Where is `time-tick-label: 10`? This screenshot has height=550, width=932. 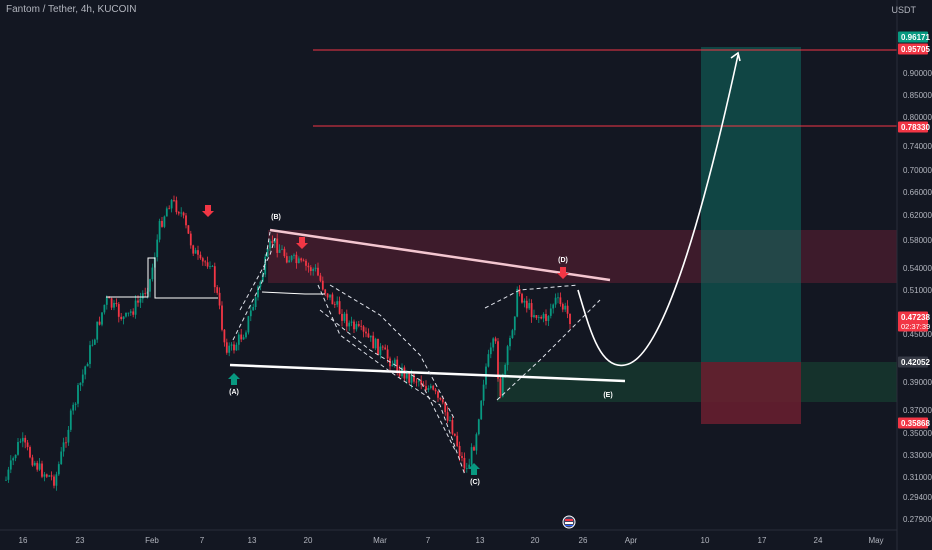 time-tick-label: 10 is located at coordinates (705, 540).